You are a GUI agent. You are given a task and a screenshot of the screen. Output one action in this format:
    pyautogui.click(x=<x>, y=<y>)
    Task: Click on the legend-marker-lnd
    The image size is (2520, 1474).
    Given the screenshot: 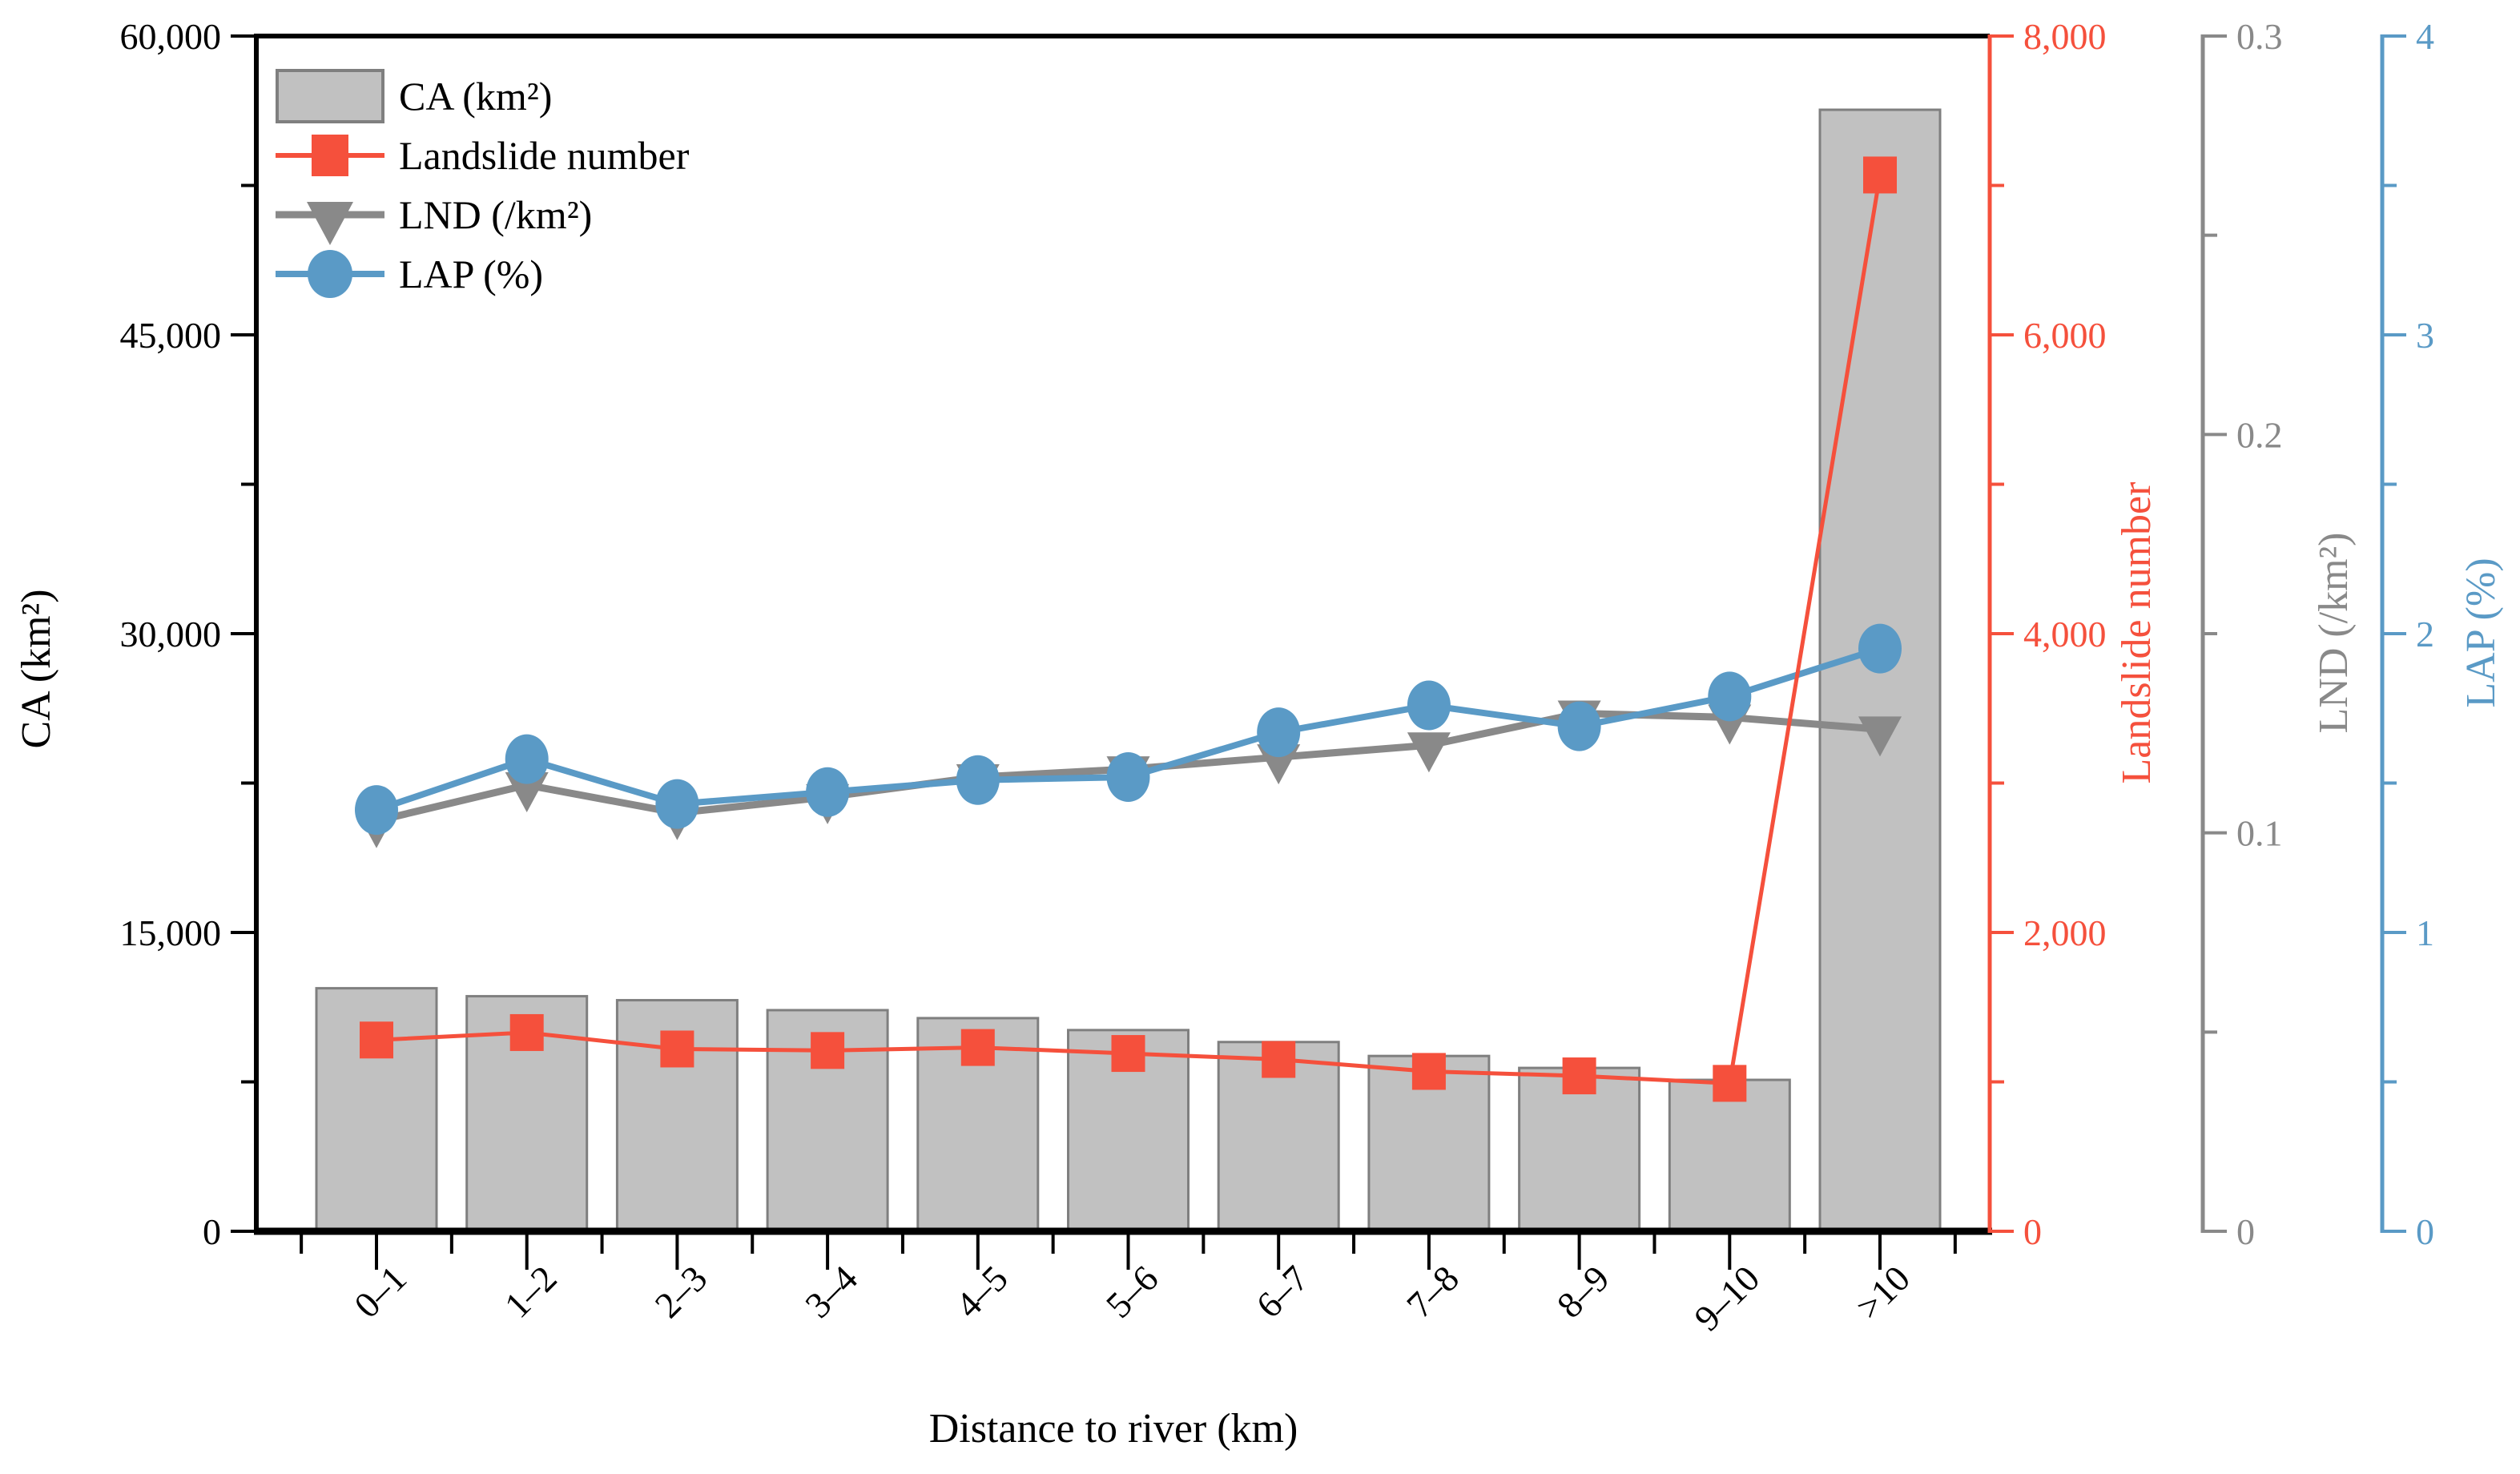 What is the action you would take?
    pyautogui.click(x=330, y=224)
    